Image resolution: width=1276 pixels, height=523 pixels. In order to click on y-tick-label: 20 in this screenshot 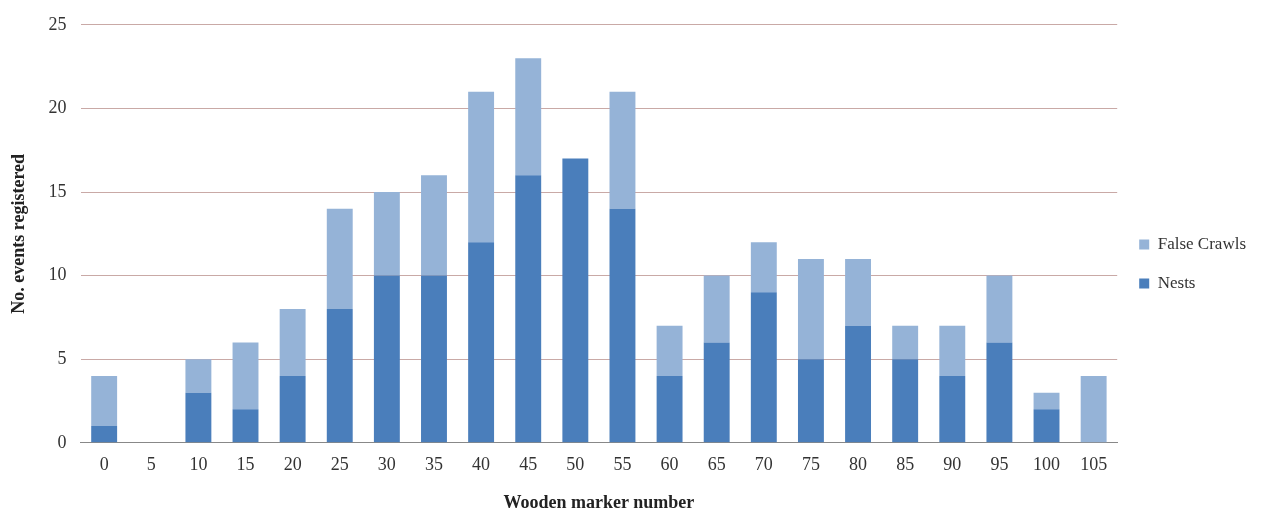, I will do `click(57, 107)`.